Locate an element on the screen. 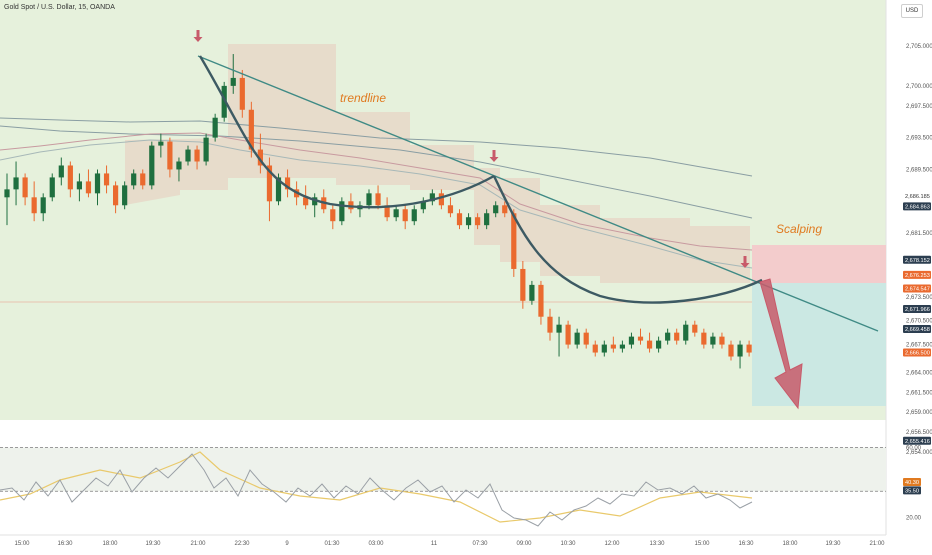 Image resolution: width=932 pixels, height=555 pixels. price-tag-label: 2,674.547 is located at coordinates (917, 290).